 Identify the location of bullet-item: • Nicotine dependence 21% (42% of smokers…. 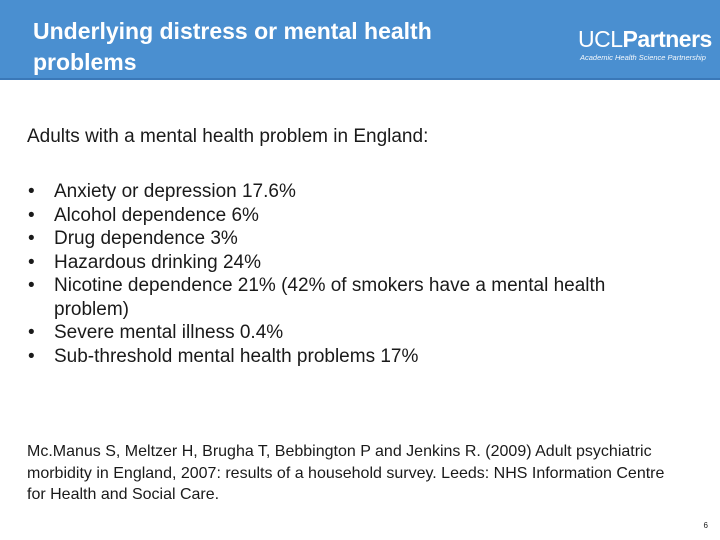
(348, 297).